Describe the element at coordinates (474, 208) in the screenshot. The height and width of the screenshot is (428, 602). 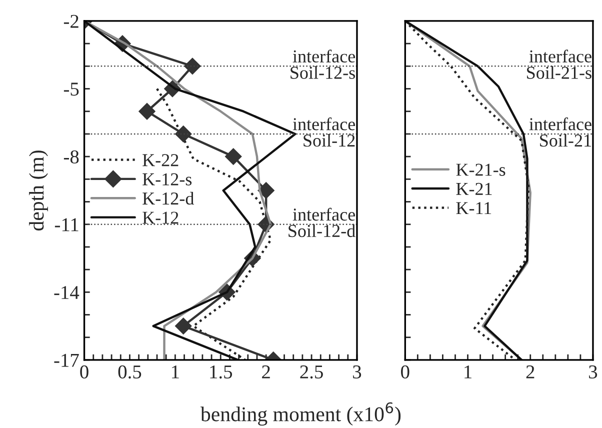
I see `legend-label: K-11` at that location.